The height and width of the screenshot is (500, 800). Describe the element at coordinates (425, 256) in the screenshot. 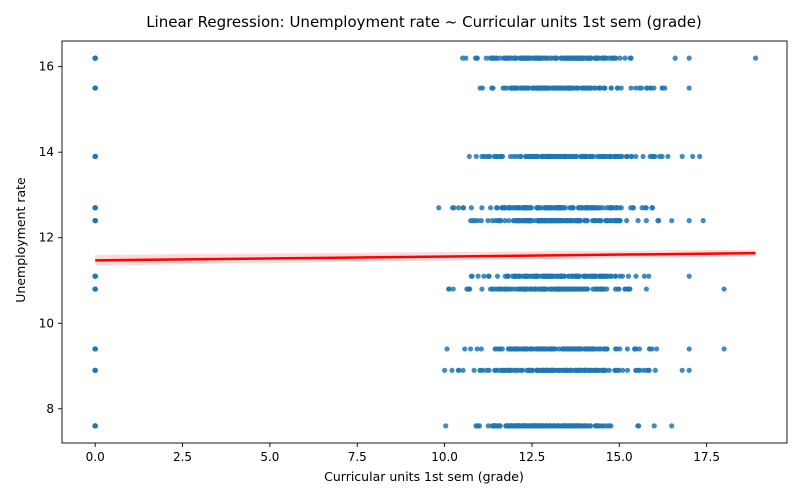

I see `regression-line` at that location.